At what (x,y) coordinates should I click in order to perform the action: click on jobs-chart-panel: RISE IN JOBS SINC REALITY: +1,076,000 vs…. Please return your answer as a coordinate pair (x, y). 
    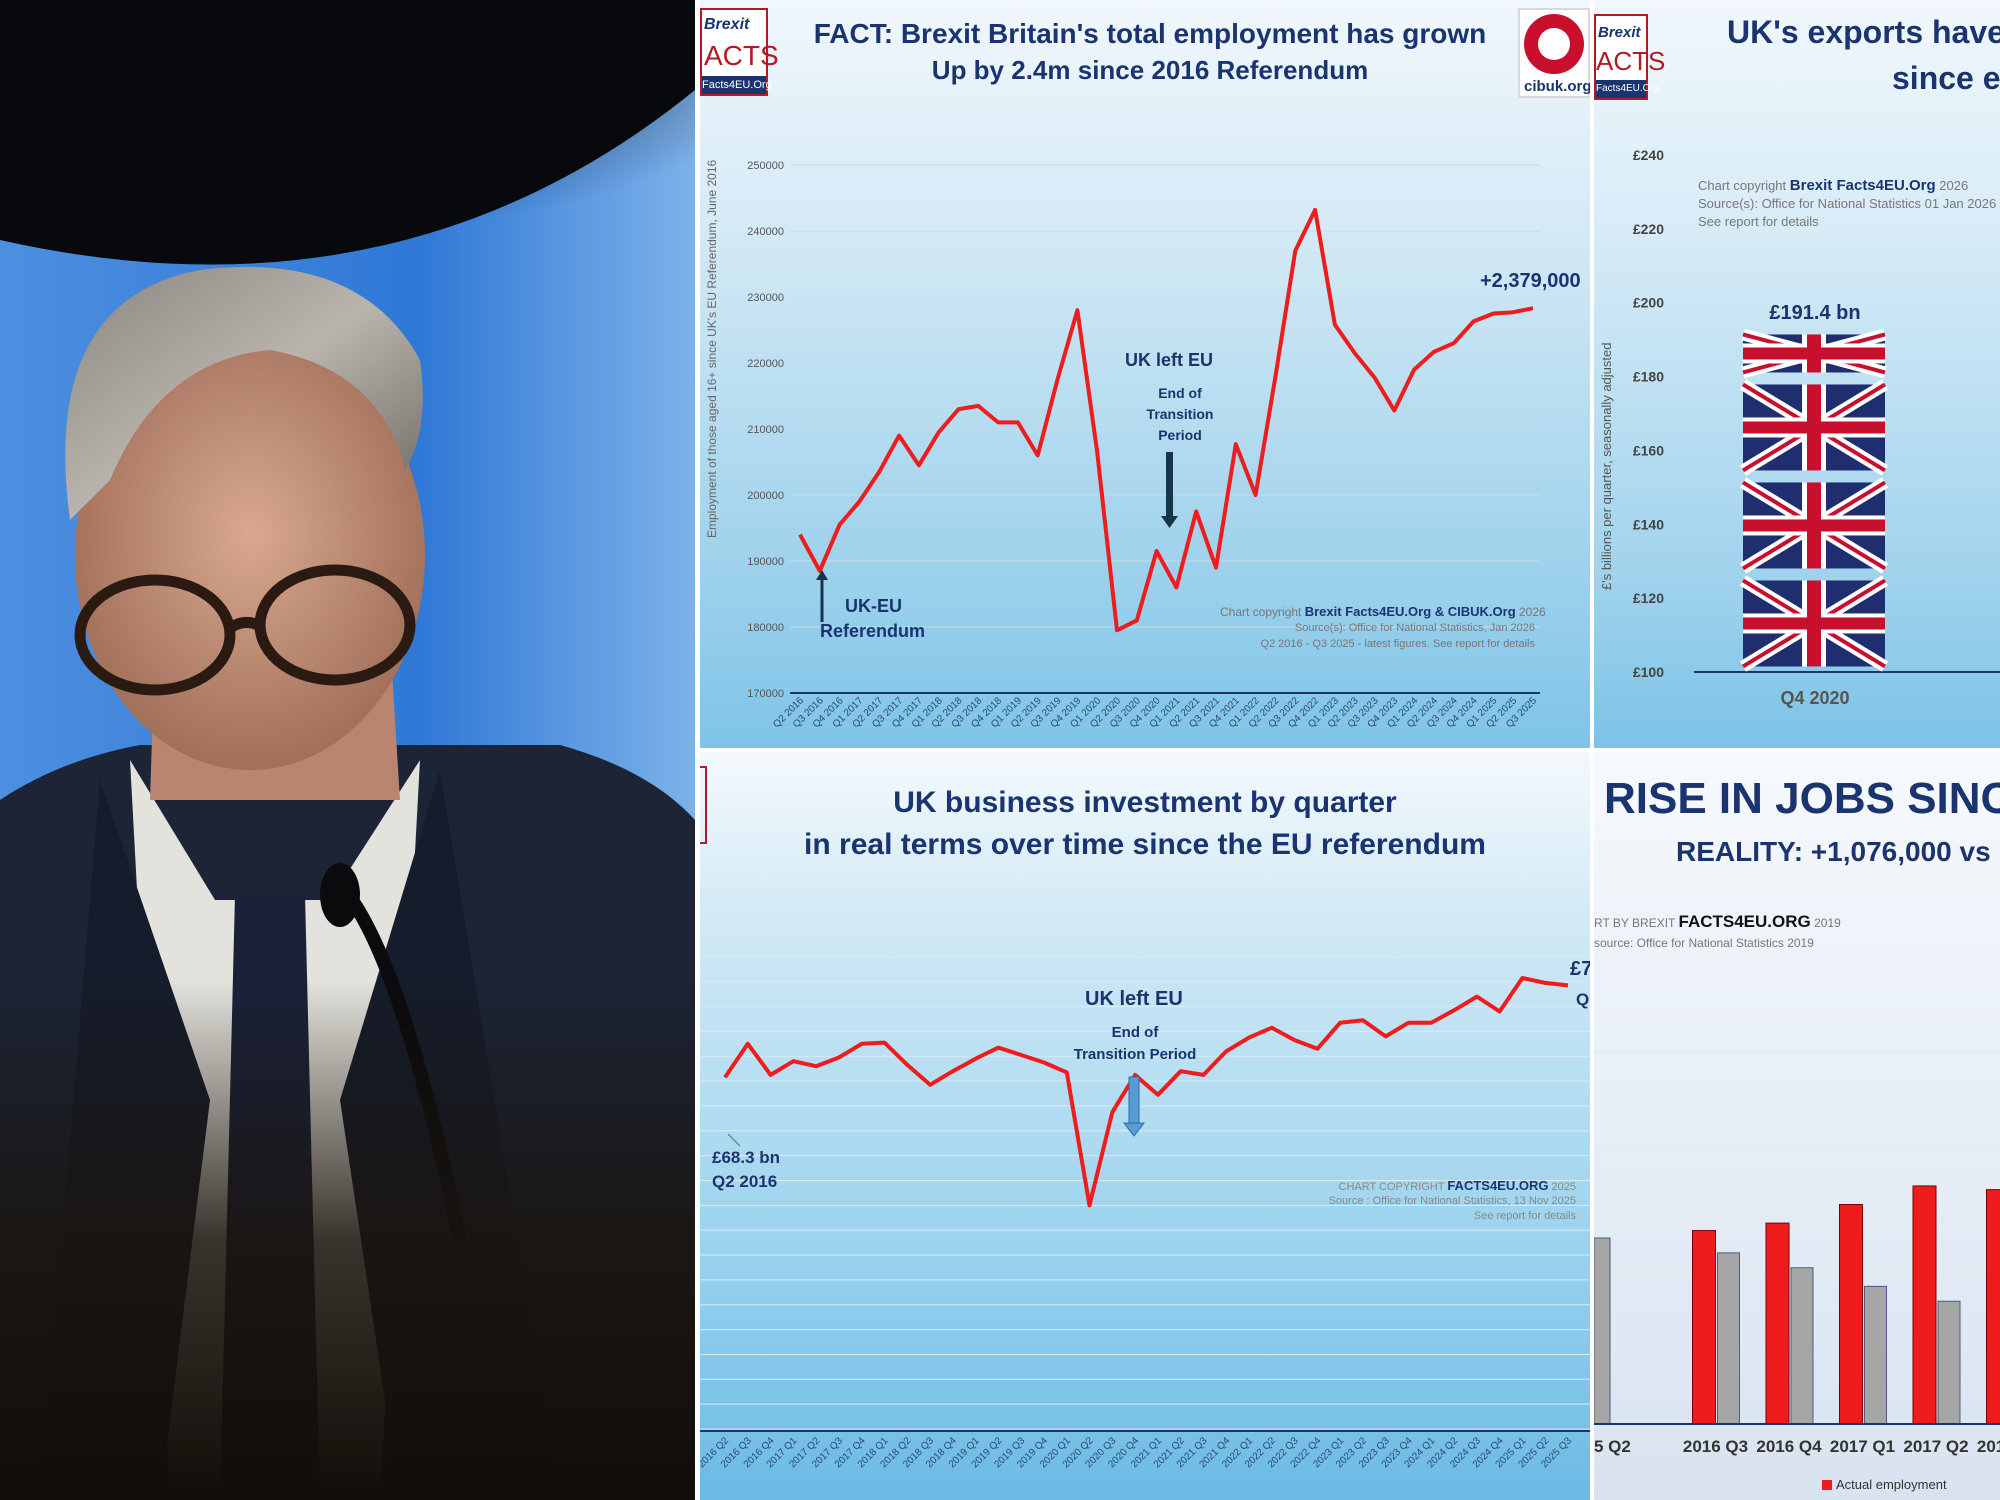
    Looking at the image, I should click on (1797, 1126).